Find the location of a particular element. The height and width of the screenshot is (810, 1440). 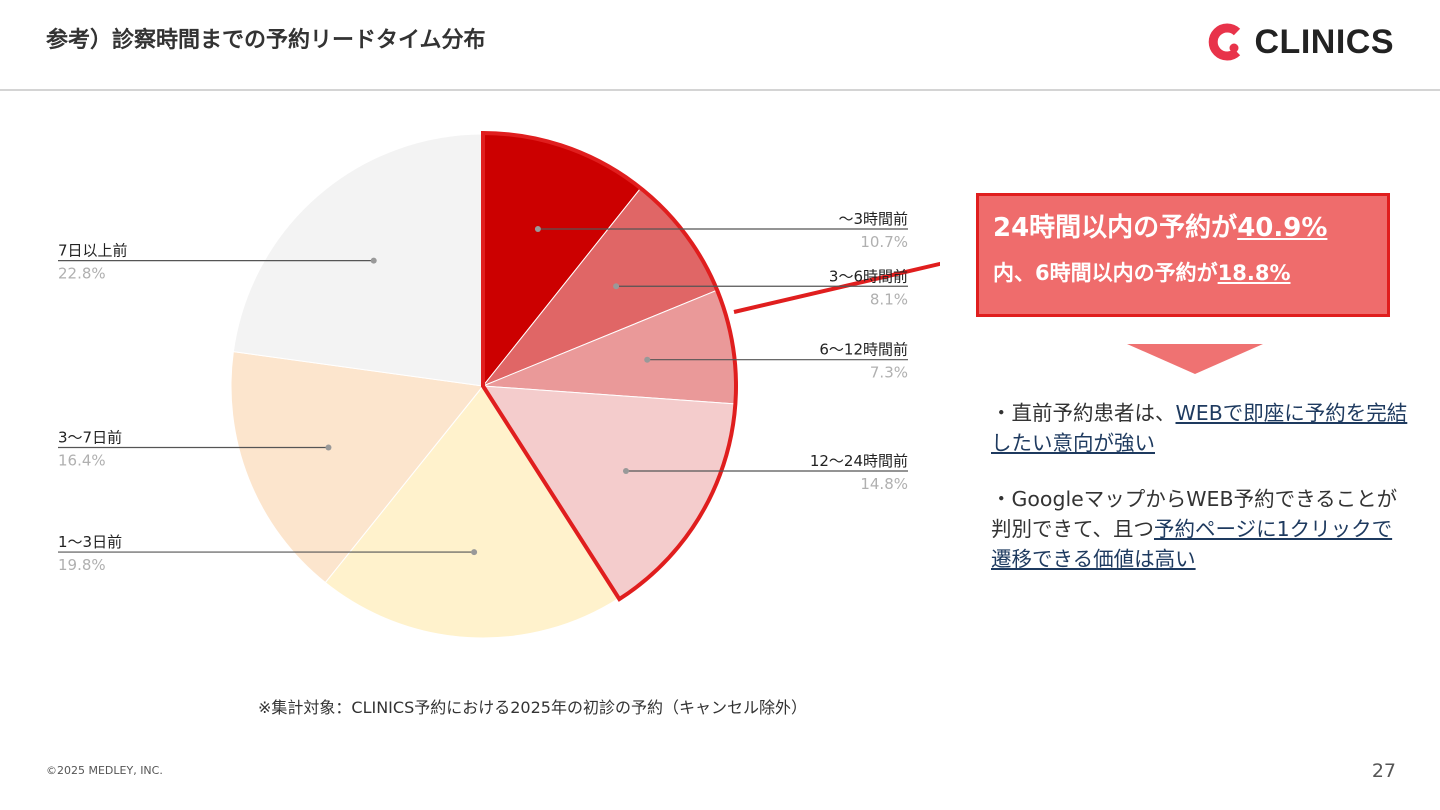

clinics-logo-icon is located at coordinates (1224, 42).